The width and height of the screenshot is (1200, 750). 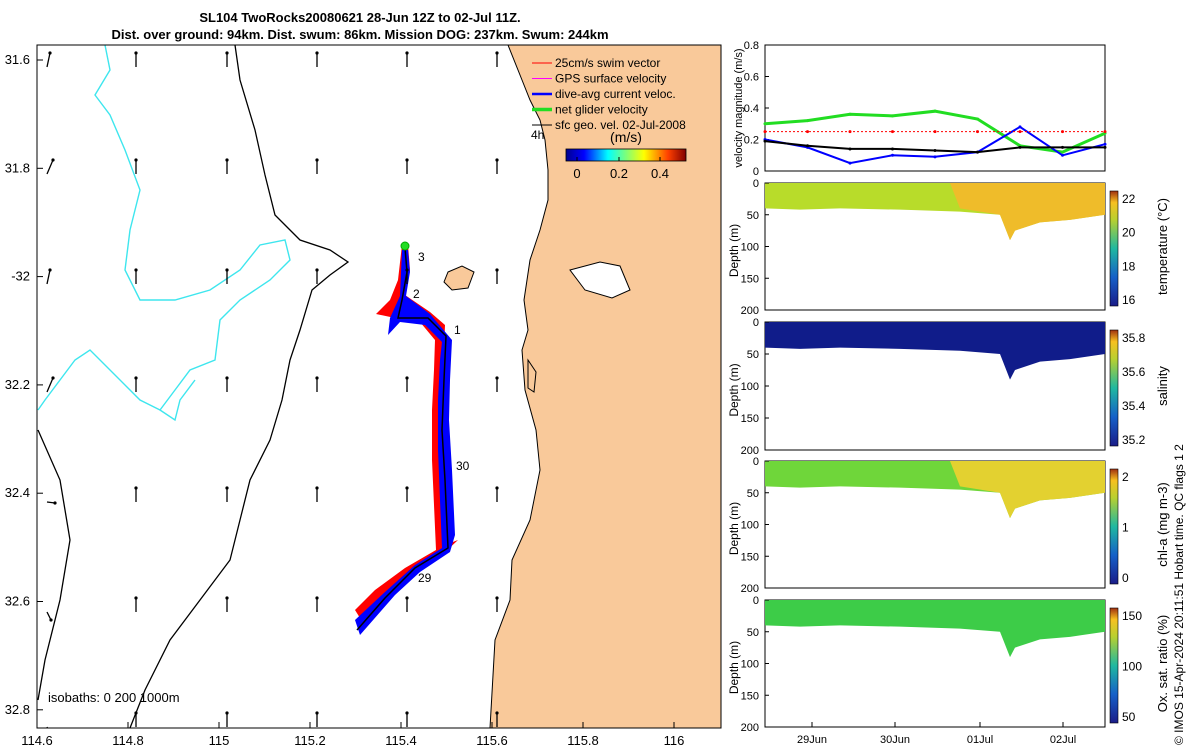 I want to click on map-y-tick-label: 31.8, so click(x=17, y=167).